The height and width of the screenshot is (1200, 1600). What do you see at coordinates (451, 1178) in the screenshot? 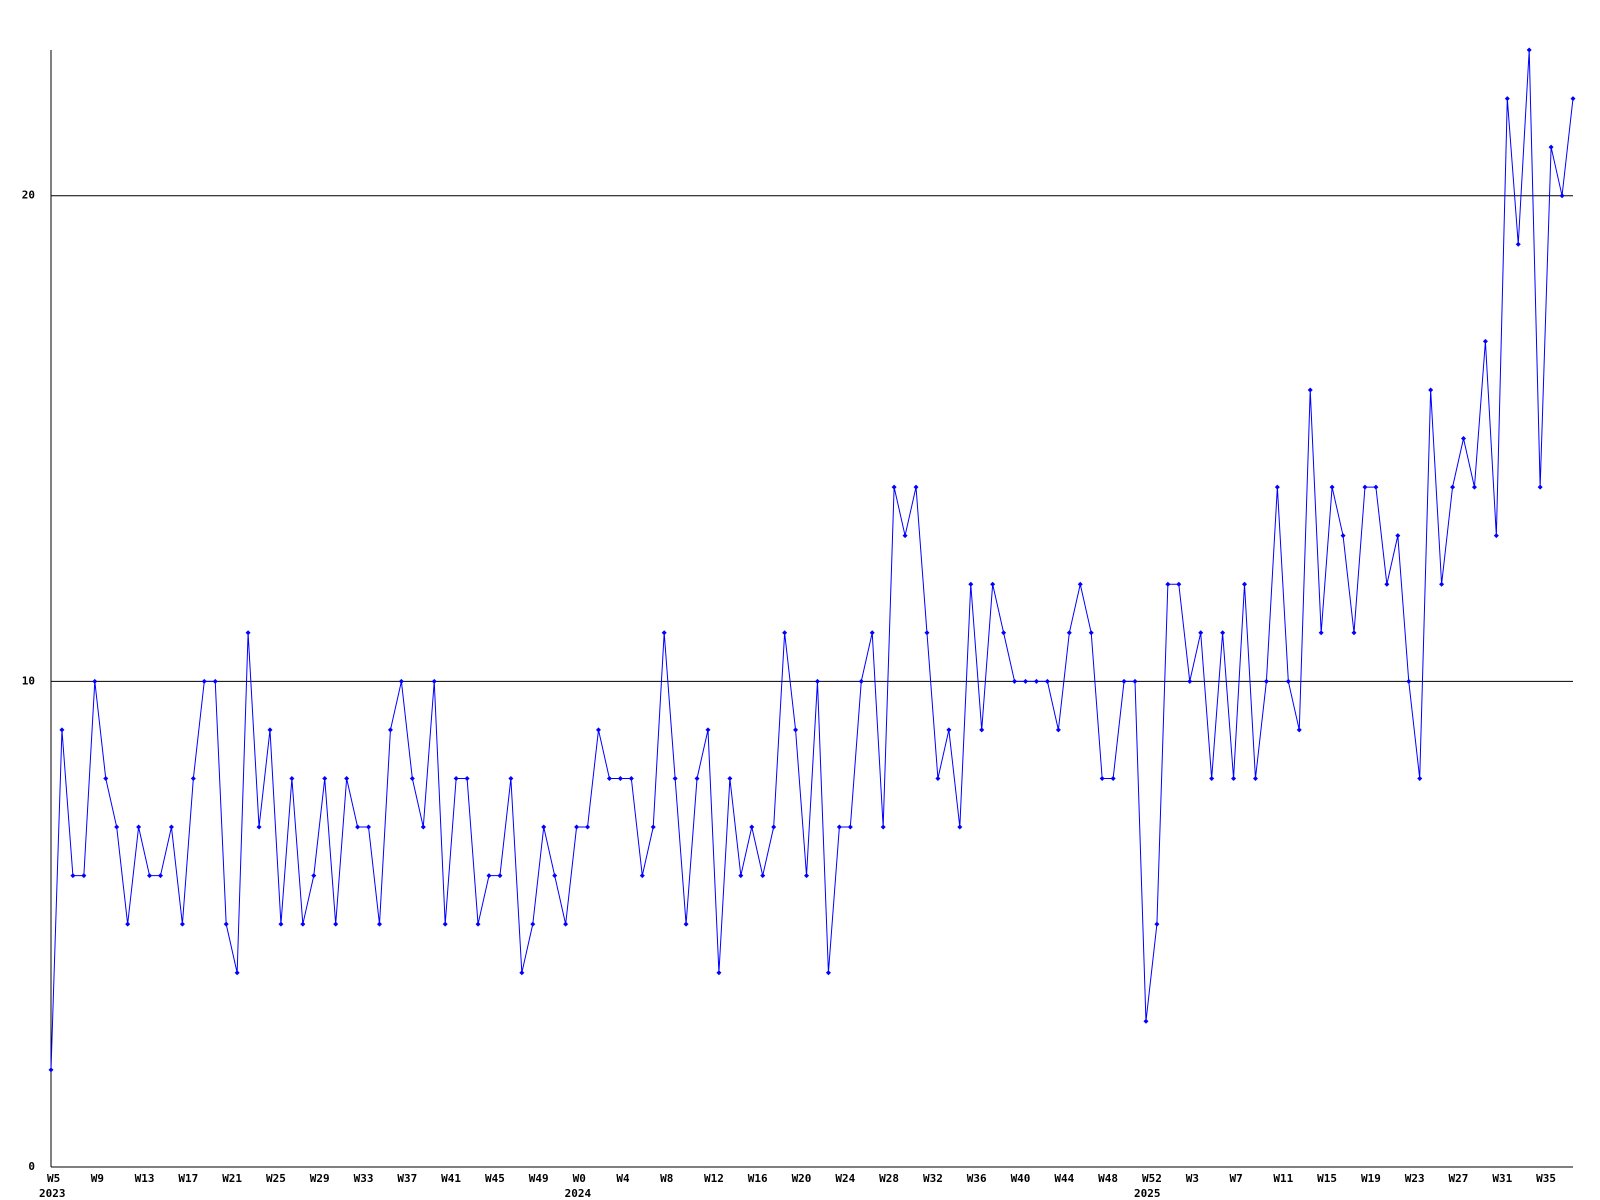
I see `x-tick-label: W41` at bounding box center [451, 1178].